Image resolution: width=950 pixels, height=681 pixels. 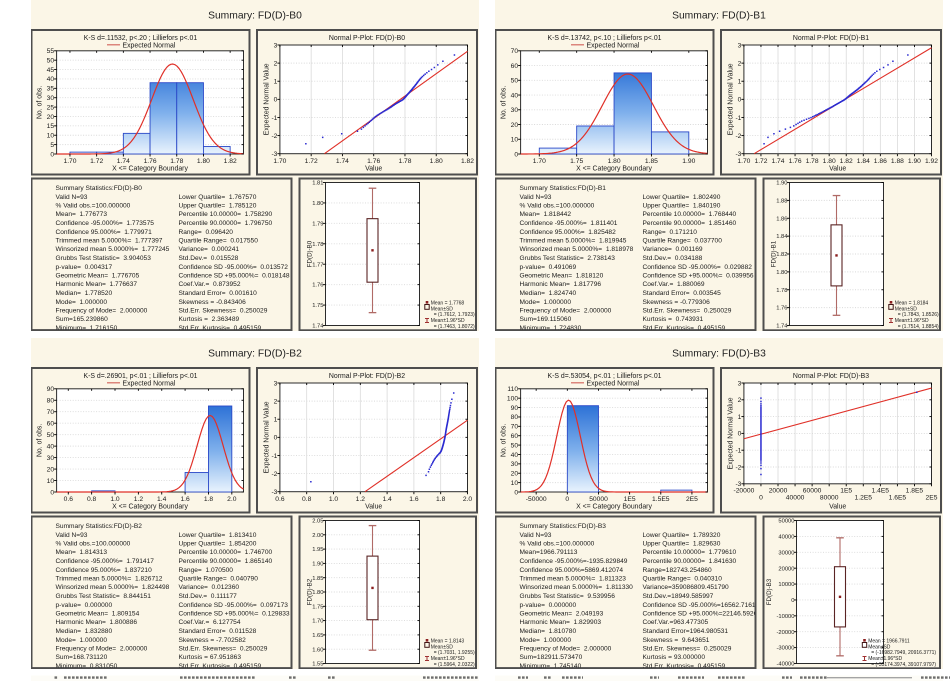 I want to click on svg-text: X <= Category Boundary, so click(x=150, y=168).